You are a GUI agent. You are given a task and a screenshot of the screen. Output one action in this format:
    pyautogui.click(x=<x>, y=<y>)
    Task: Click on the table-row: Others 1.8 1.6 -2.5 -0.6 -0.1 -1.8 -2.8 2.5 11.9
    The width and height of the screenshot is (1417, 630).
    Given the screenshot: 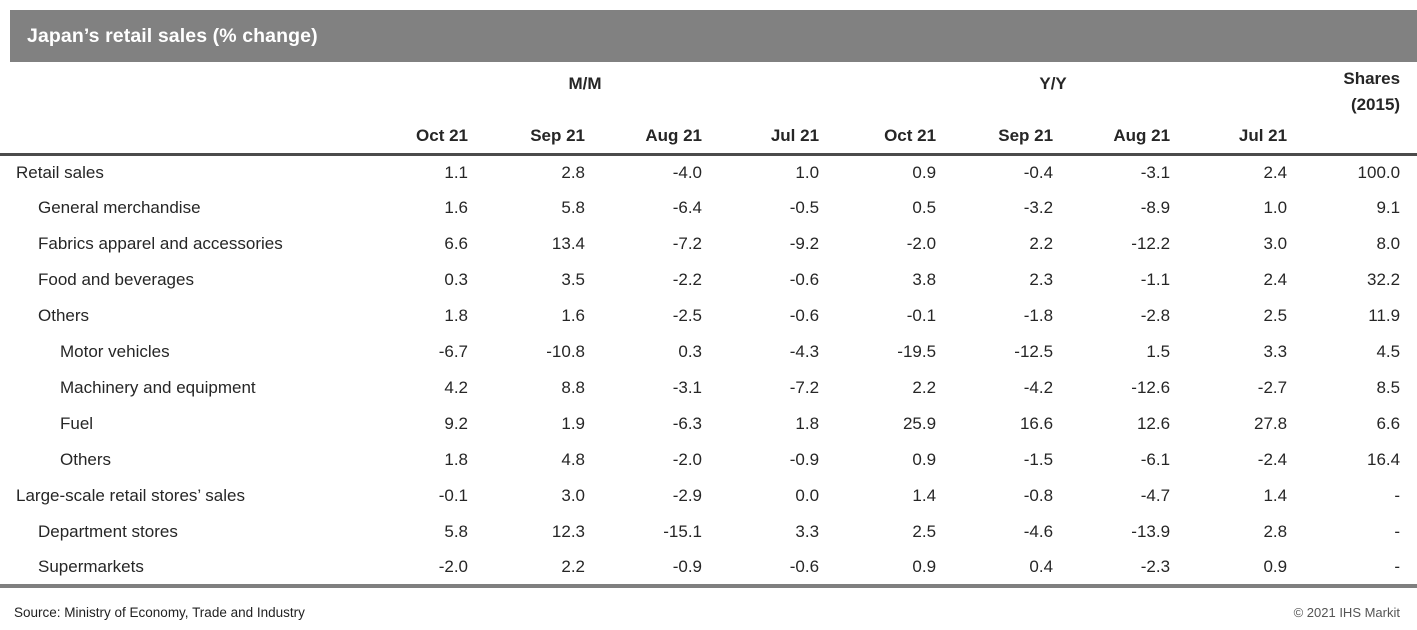 What is the action you would take?
    pyautogui.click(x=708, y=316)
    